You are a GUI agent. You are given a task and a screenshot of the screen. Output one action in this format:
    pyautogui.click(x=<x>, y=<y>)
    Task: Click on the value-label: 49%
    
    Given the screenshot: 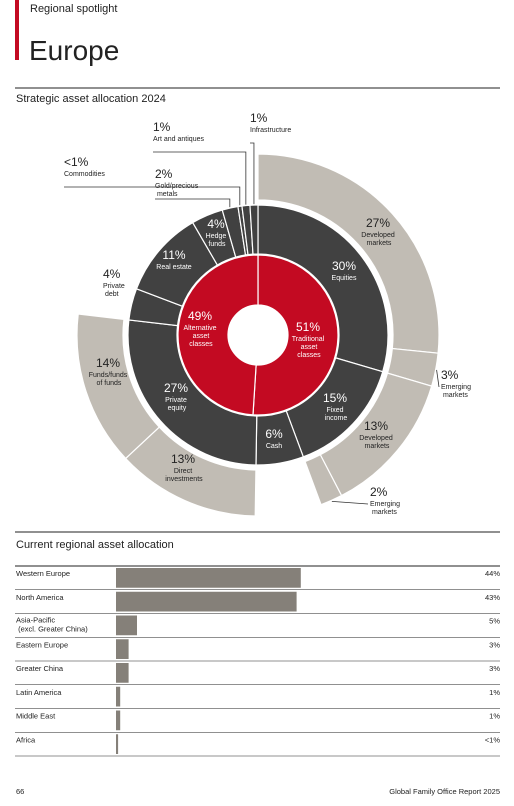 What is the action you would take?
    pyautogui.click(x=200, y=316)
    